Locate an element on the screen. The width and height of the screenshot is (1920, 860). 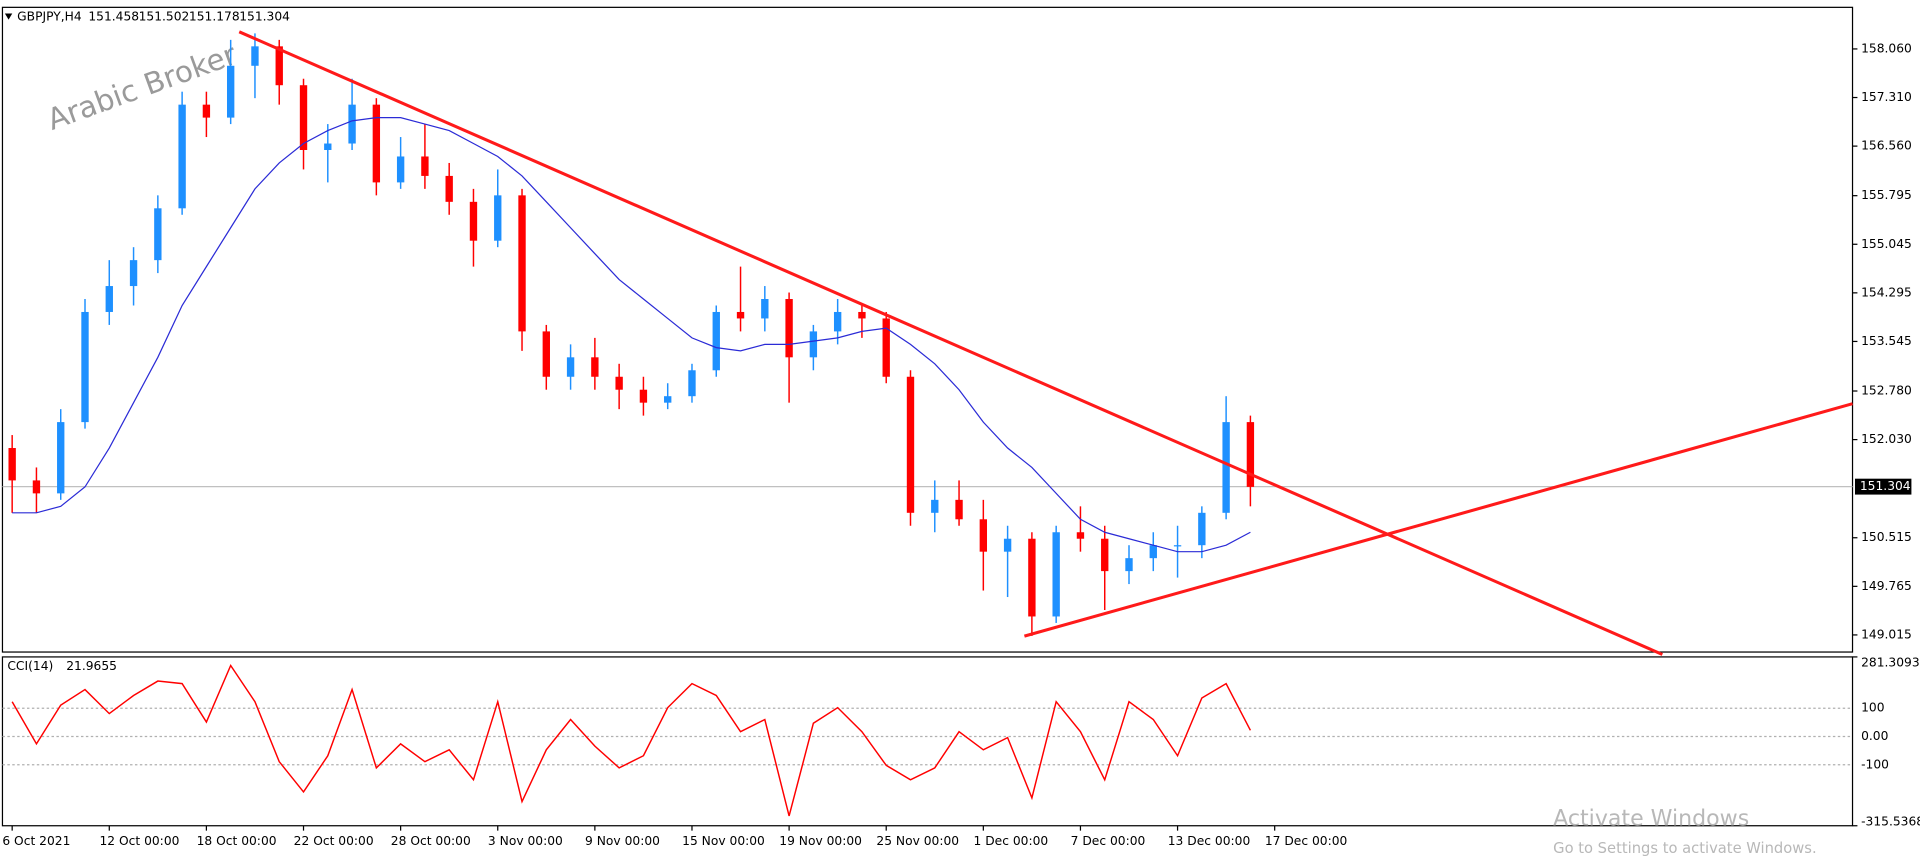
x-tick-label: 9 Nov 00:00 is located at coordinates (622, 841).